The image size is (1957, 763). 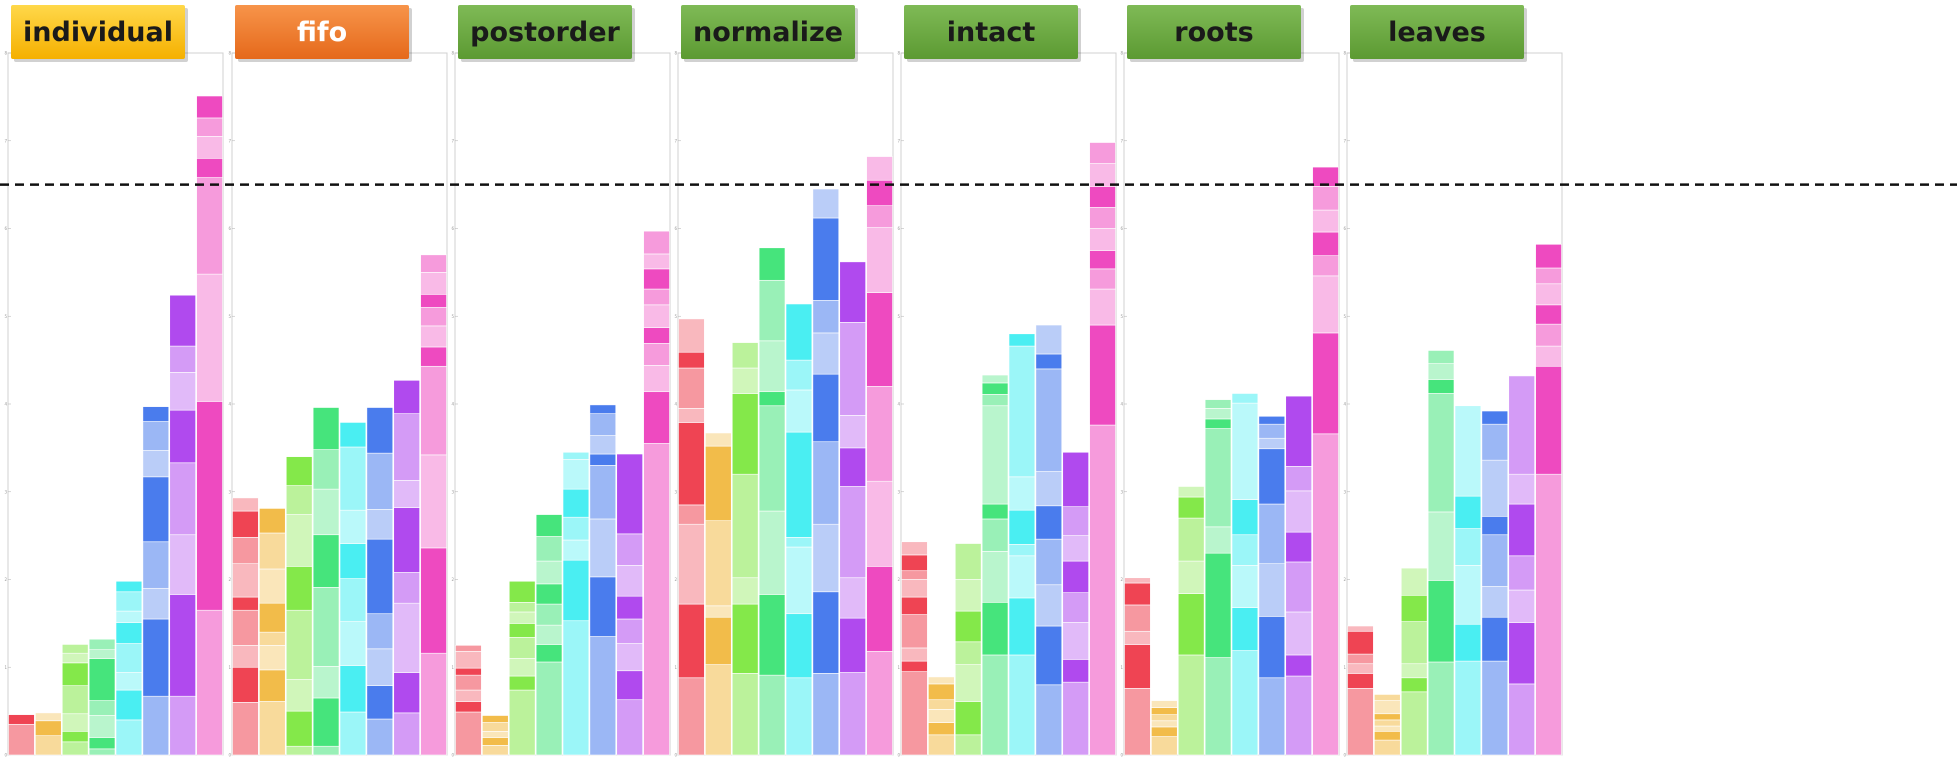 I want to click on panel-individual: 0 1 2 3 4 5 6 7 8 individual, so click(x=114, y=381).